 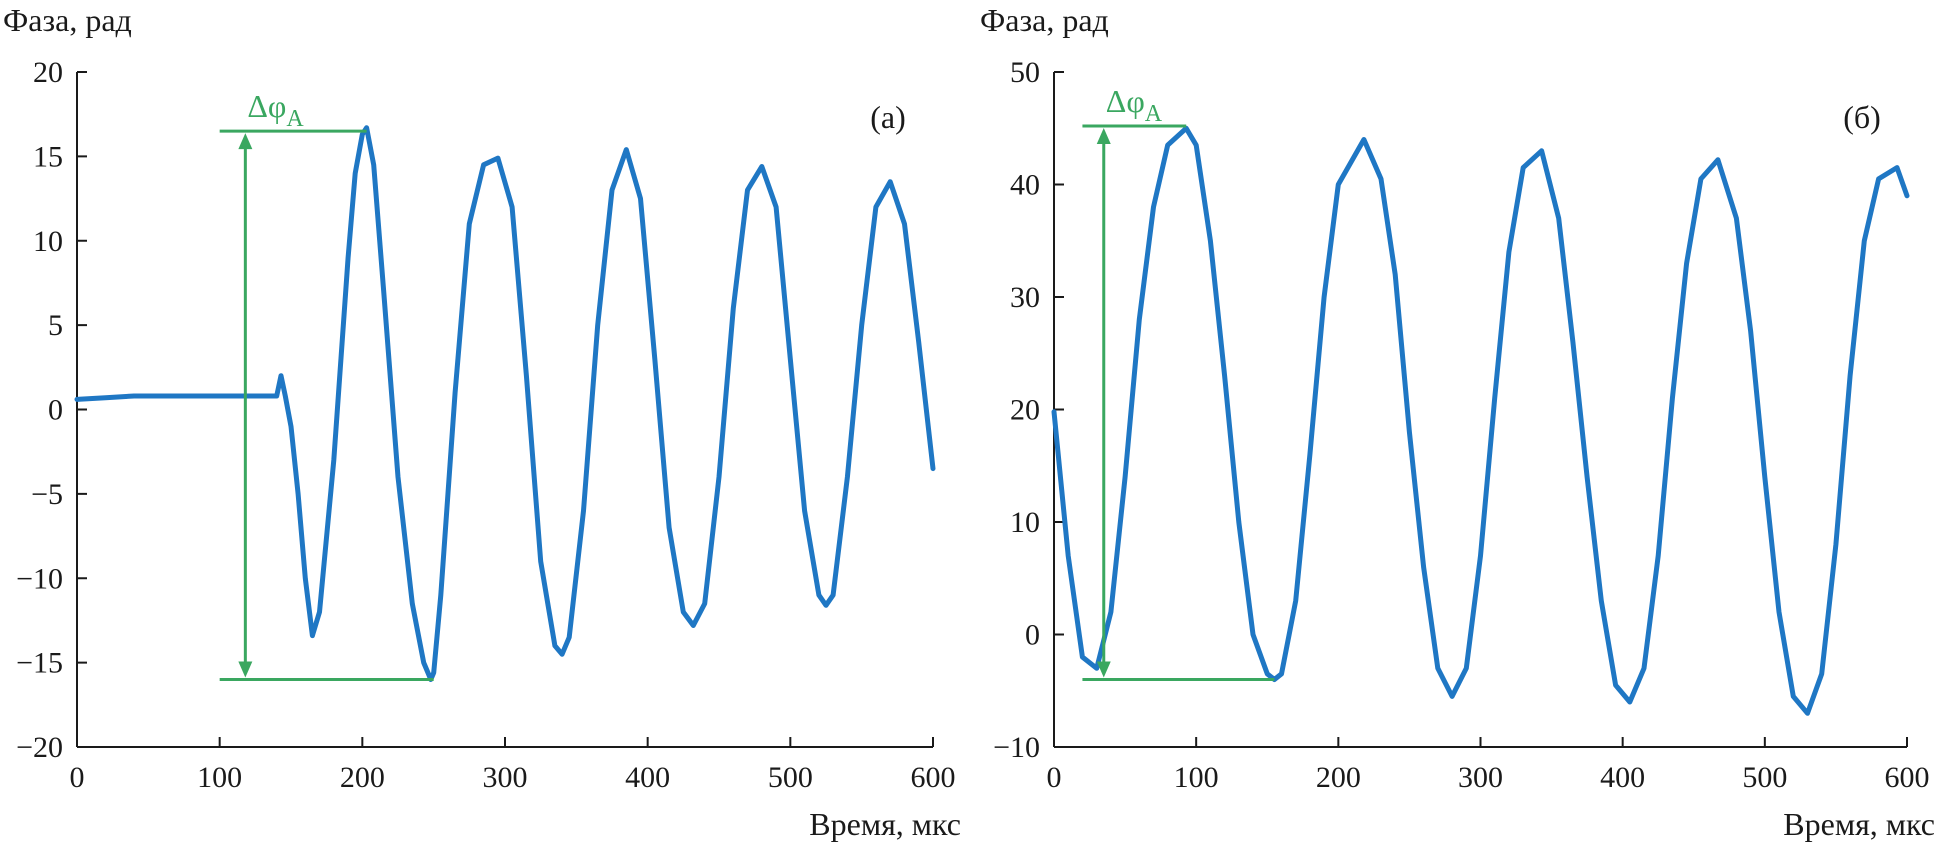 I want to click on y-tick-label-b: 0, so click(x=1032, y=635).